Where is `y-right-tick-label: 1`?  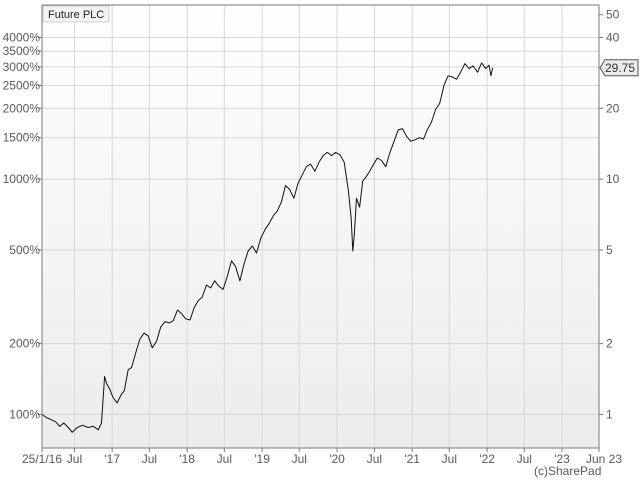
y-right-tick-label: 1 is located at coordinates (609, 414).